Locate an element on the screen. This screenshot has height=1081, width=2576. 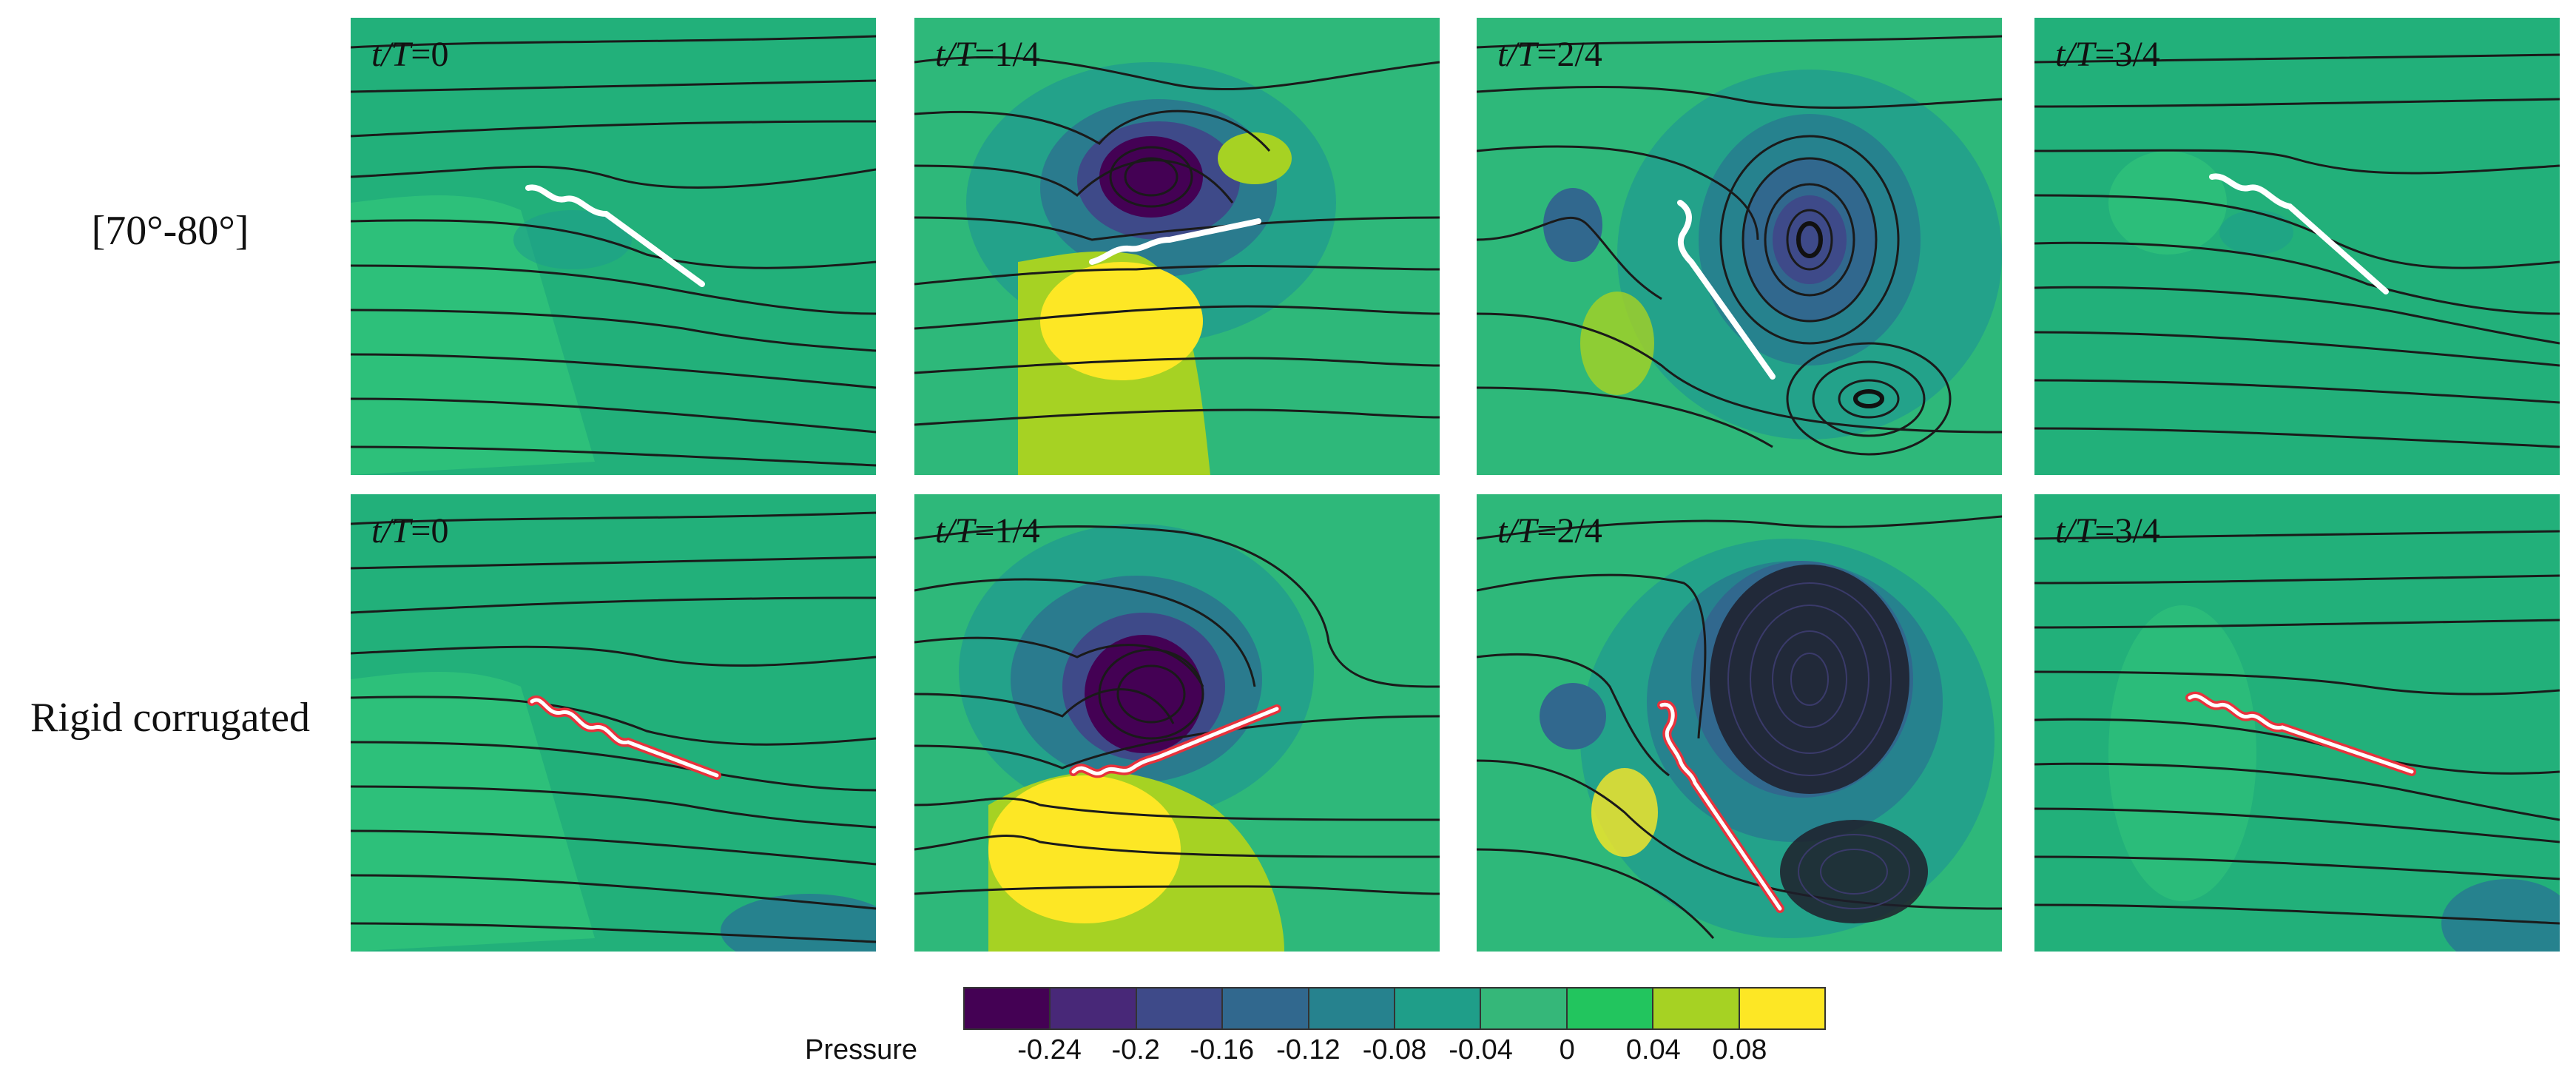
panel-row1-t3-4: t/T=3/4 is located at coordinates (2297, 246).